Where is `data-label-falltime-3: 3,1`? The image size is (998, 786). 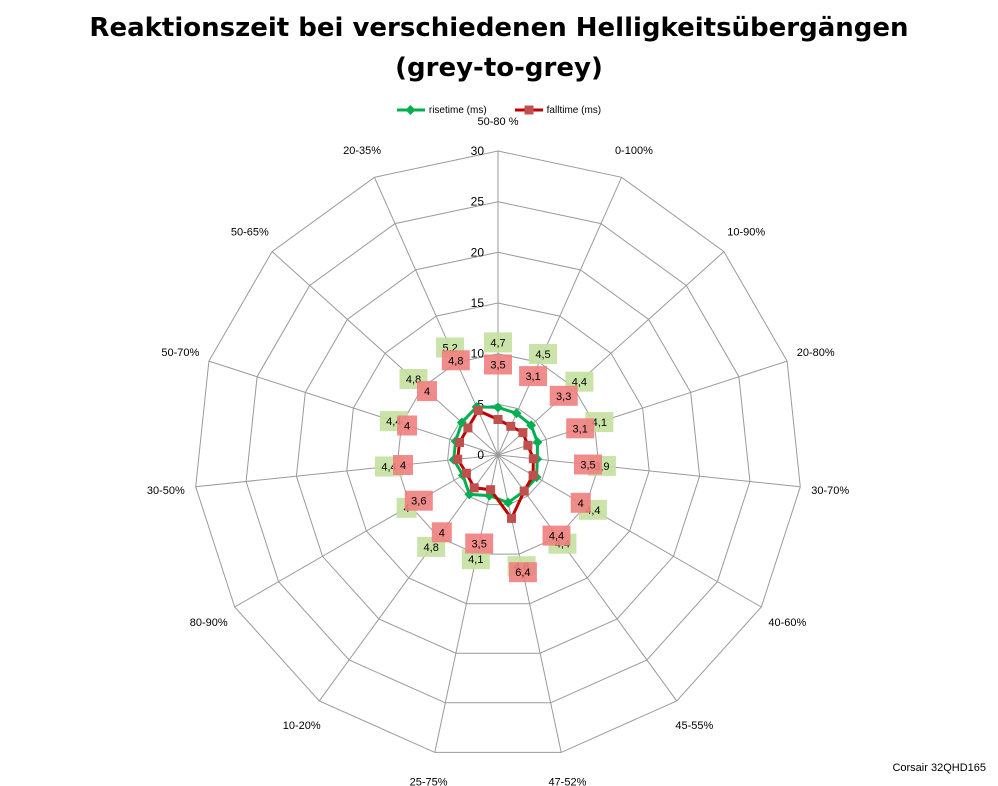 data-label-falltime-3: 3,1 is located at coordinates (580, 429).